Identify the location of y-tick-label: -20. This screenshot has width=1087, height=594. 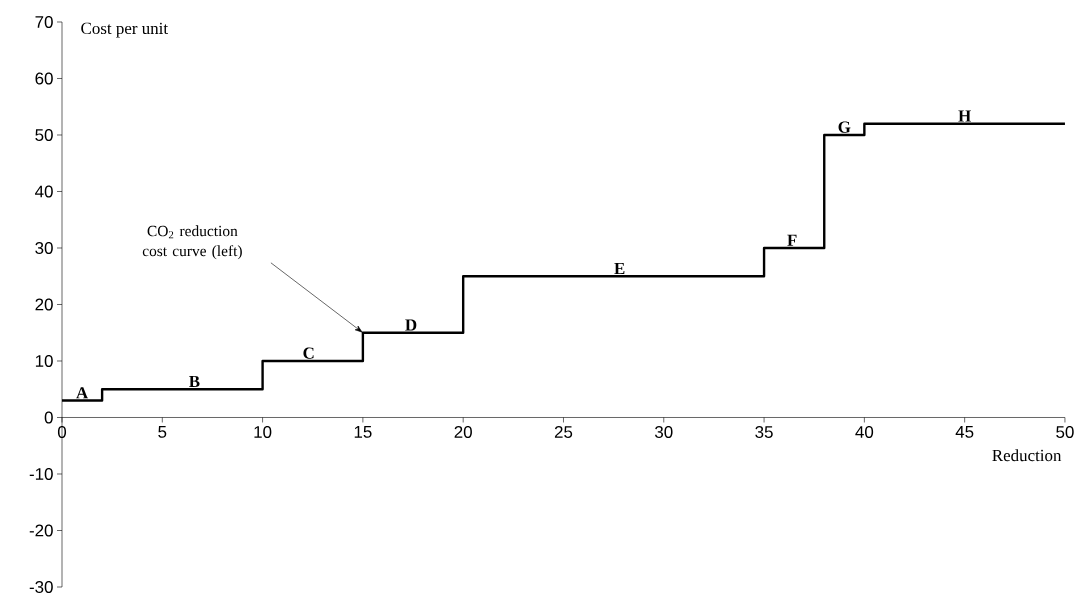
(41, 530).